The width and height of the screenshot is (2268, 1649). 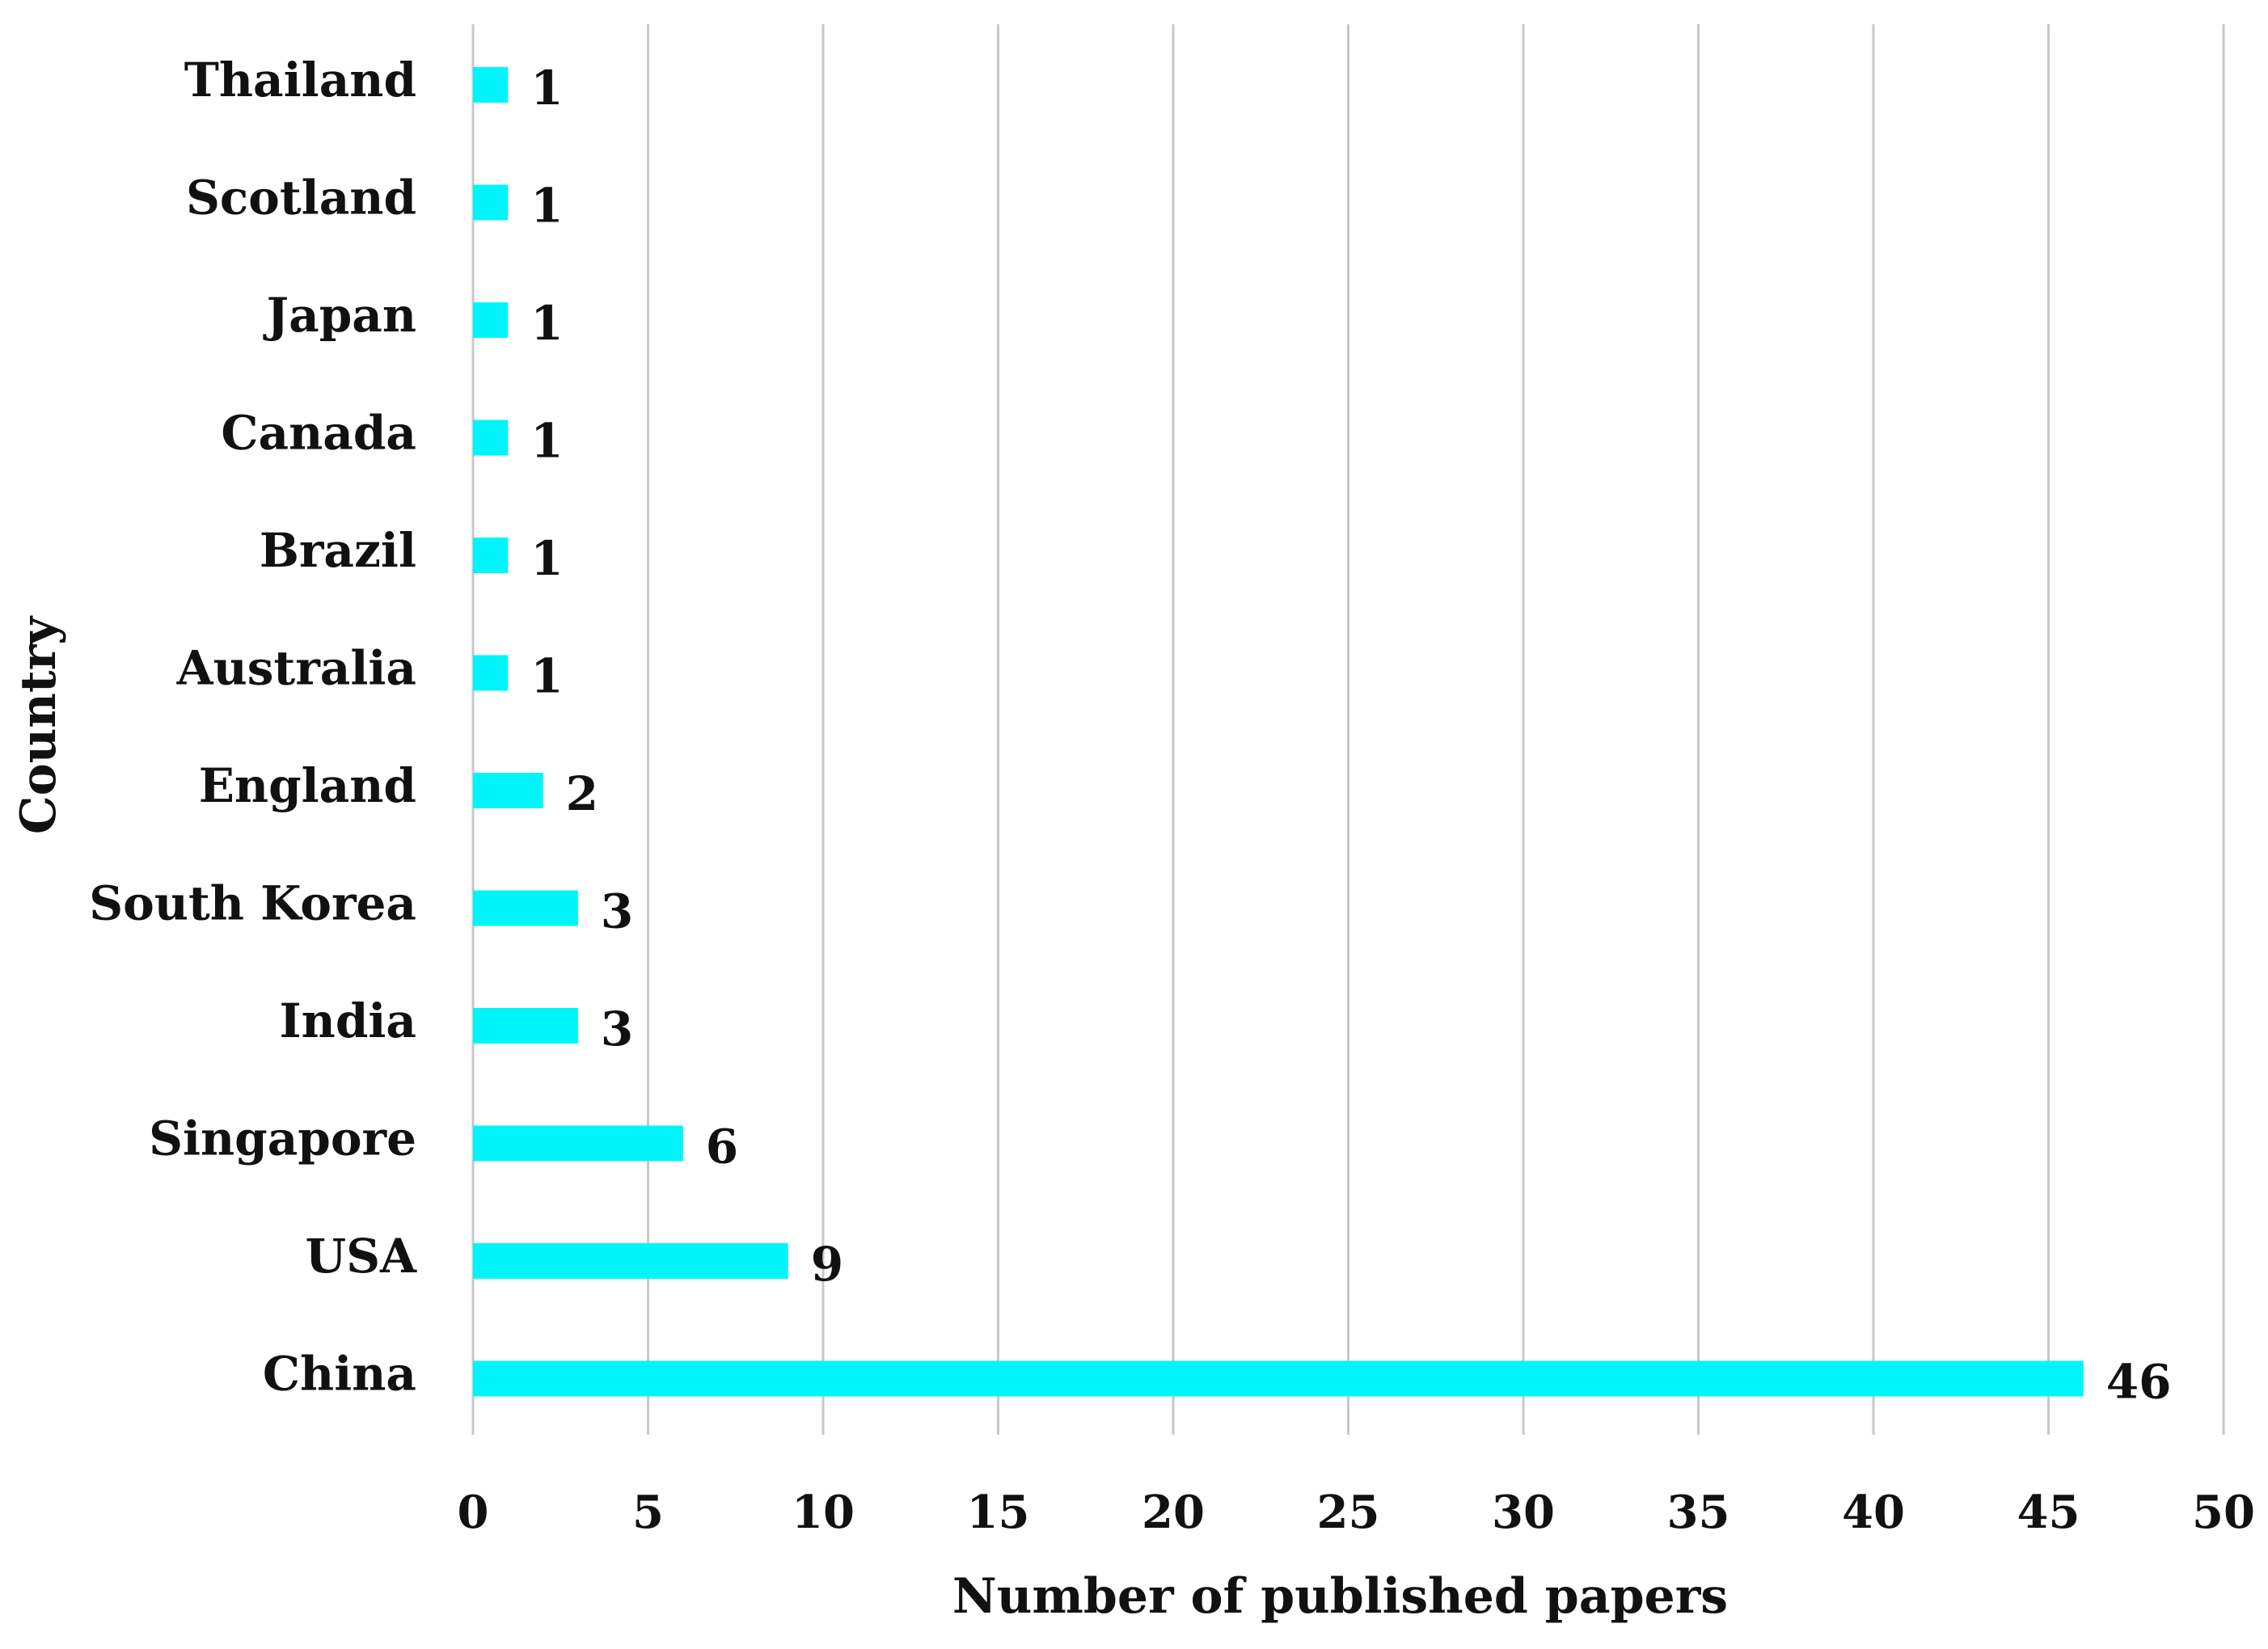 I want to click on bar-australia, so click(x=491, y=673).